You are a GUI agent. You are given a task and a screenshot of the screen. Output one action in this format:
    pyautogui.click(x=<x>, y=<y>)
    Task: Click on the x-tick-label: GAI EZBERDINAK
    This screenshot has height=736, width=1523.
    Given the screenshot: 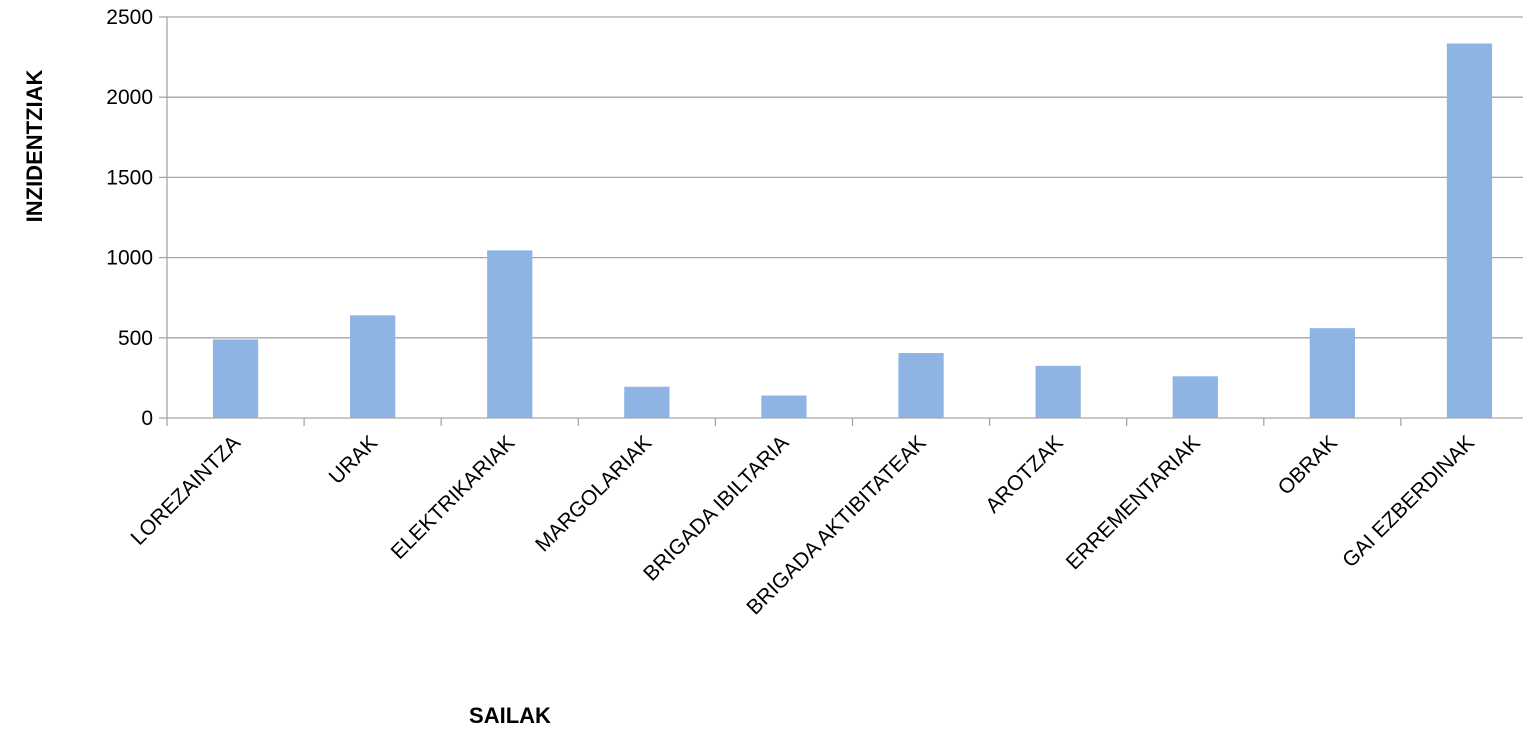 What is the action you would take?
    pyautogui.click(x=1408, y=501)
    